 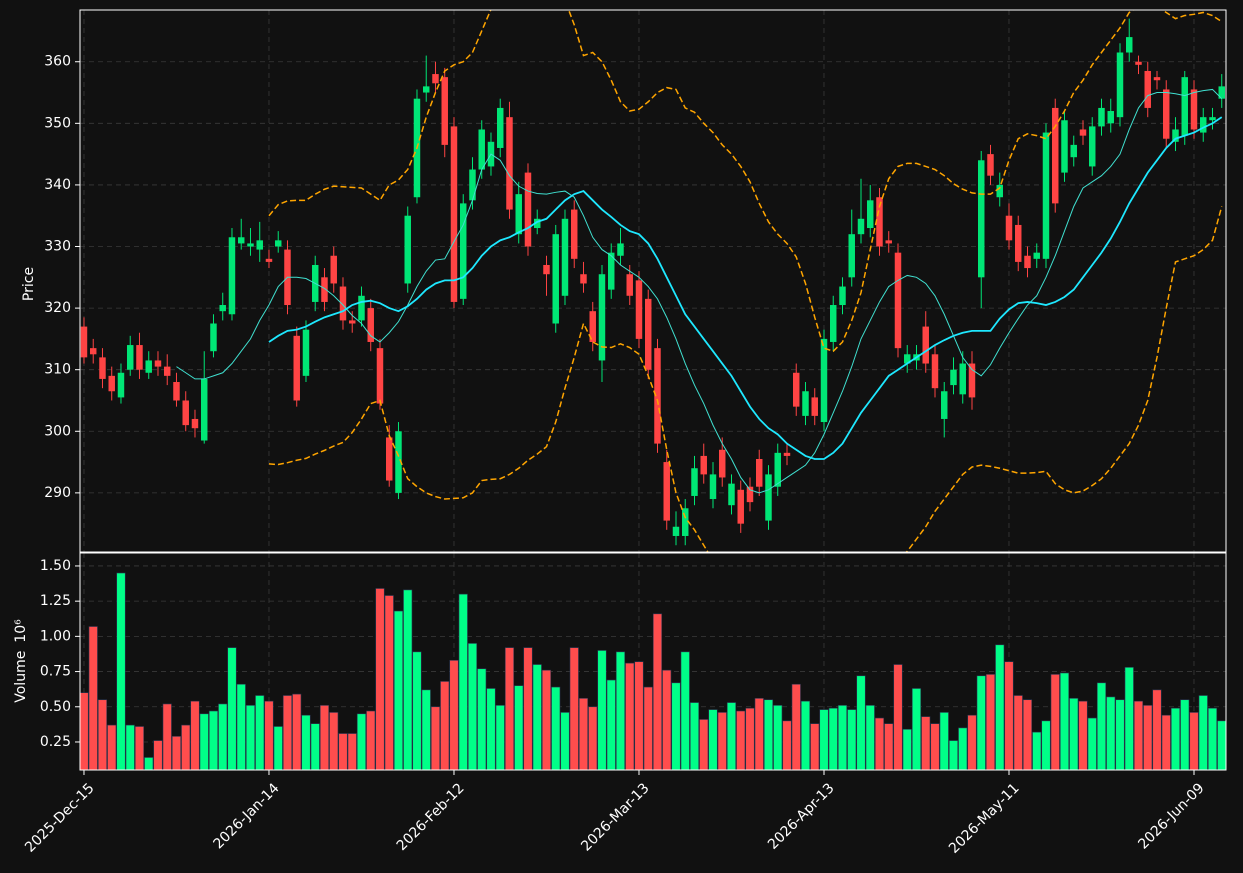 I want to click on y-tick-label: 360, so click(x=57, y=62).